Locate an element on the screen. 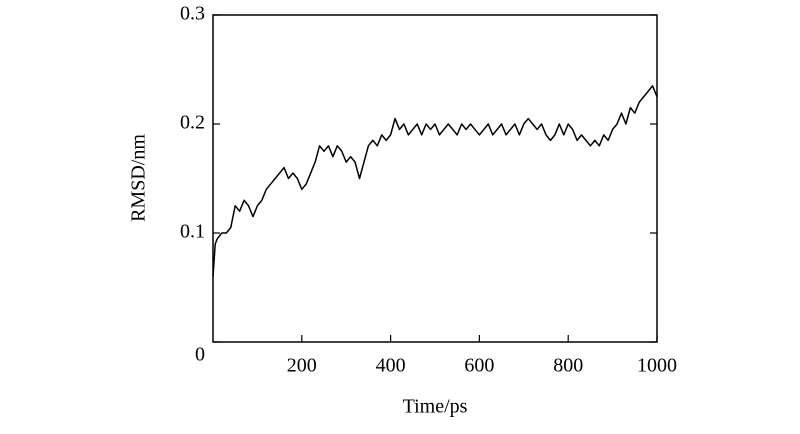  x-tick-label: 400 is located at coordinates (391, 366).